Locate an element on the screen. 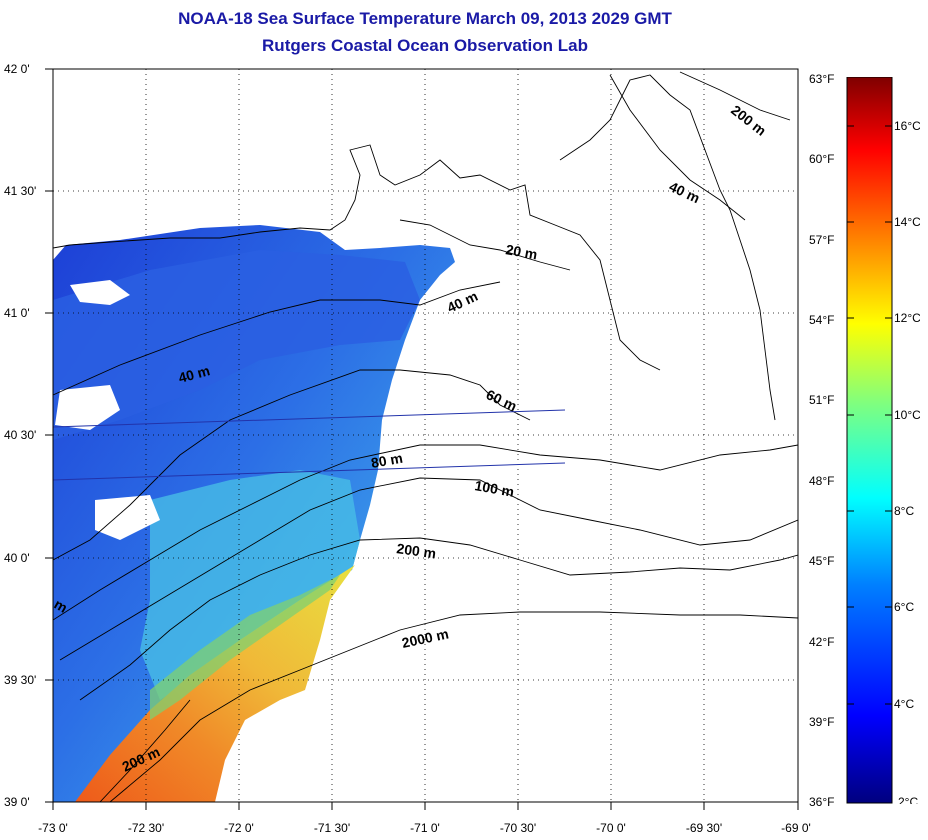  lat-label: 39 0' is located at coordinates (17, 802).